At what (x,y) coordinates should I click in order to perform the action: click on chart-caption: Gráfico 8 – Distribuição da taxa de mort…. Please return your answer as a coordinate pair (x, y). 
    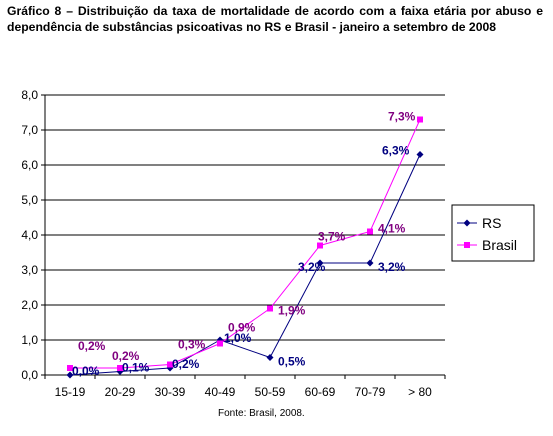
    Looking at the image, I should click on (275, 19).